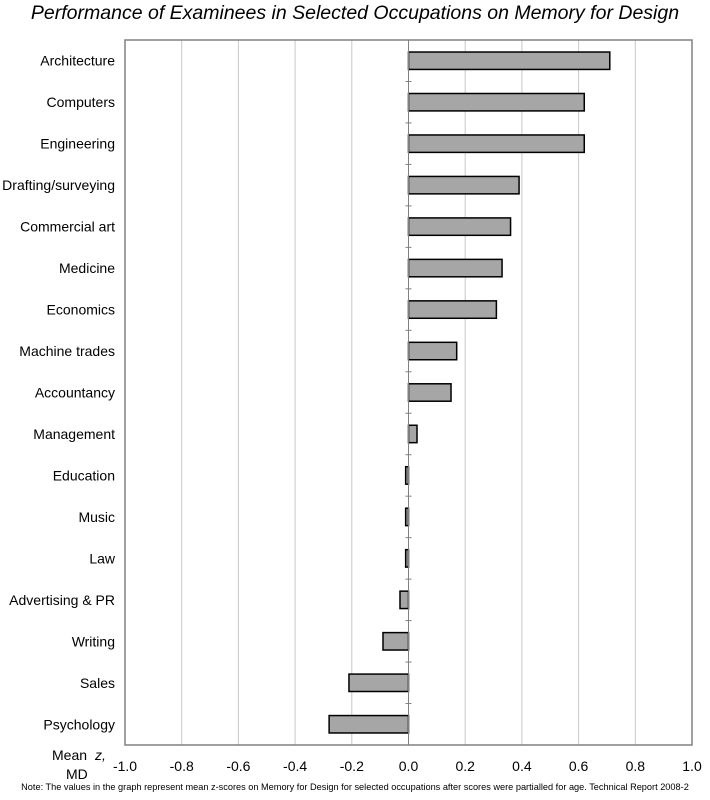 This screenshot has width=710, height=800. I want to click on x-tick-label: -0.2, so click(352, 766).